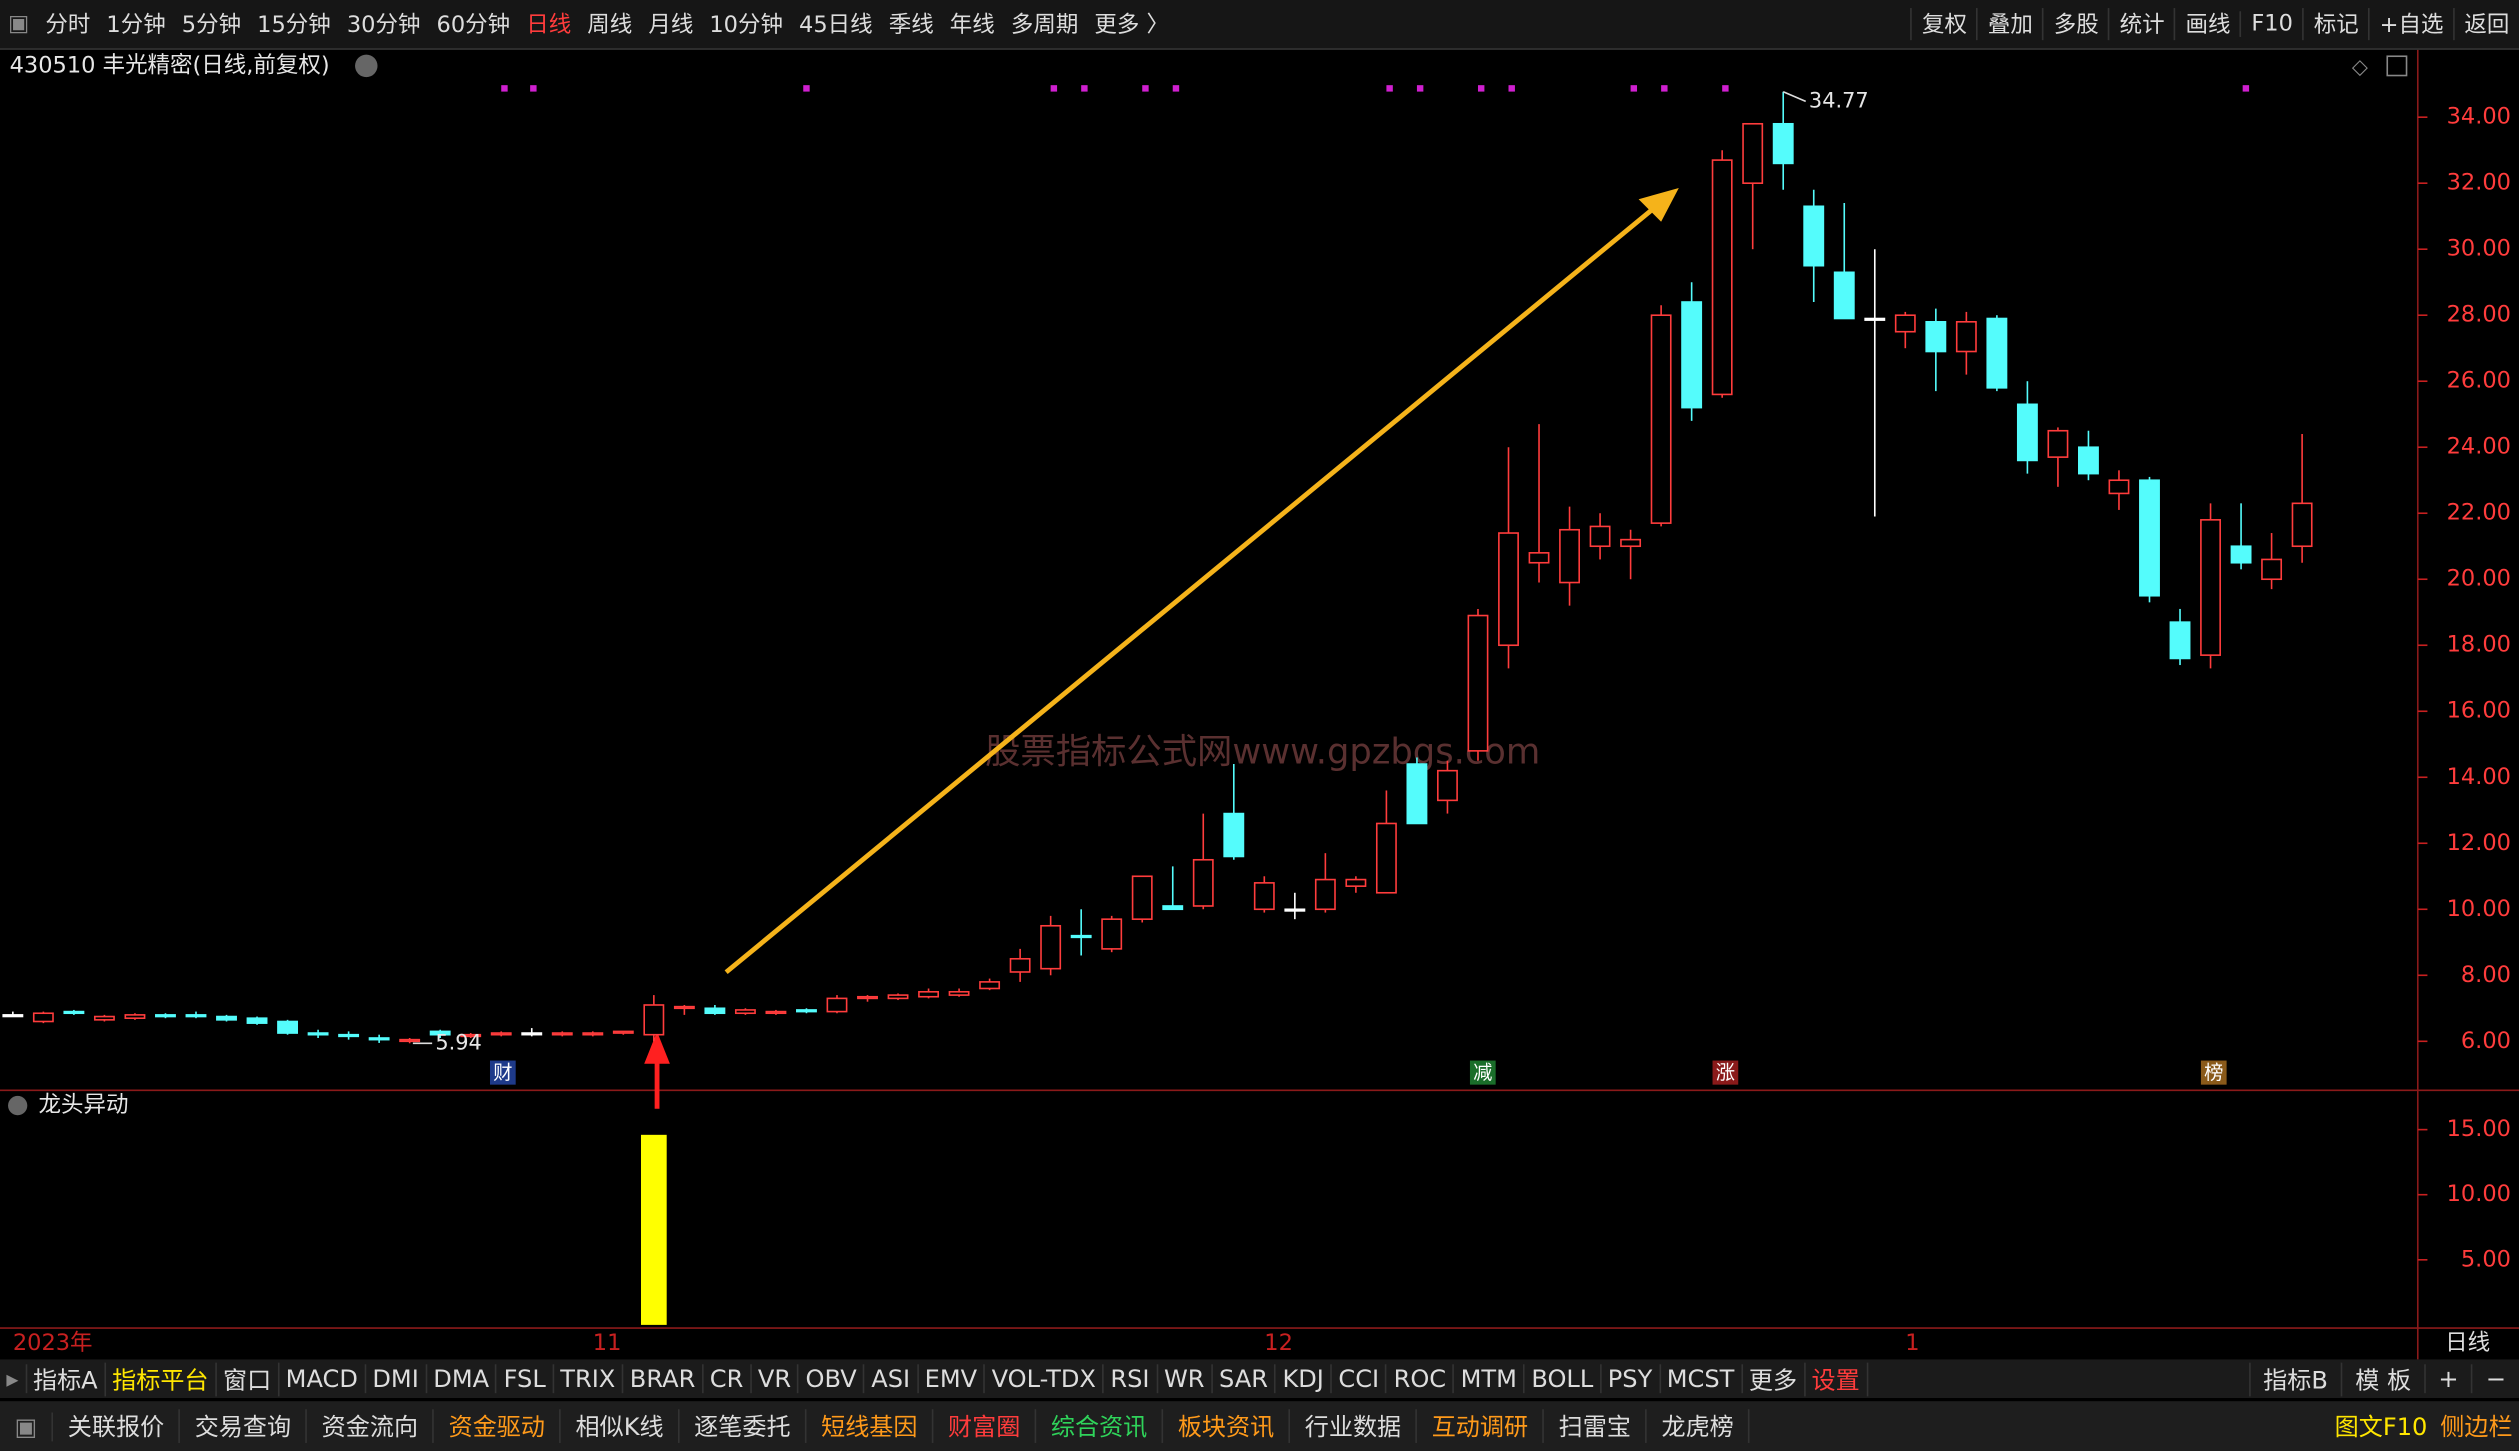 Image resolution: width=2519 pixels, height=1451 pixels. Describe the element at coordinates (911, 25) in the screenshot. I see `tab: 季线` at that location.